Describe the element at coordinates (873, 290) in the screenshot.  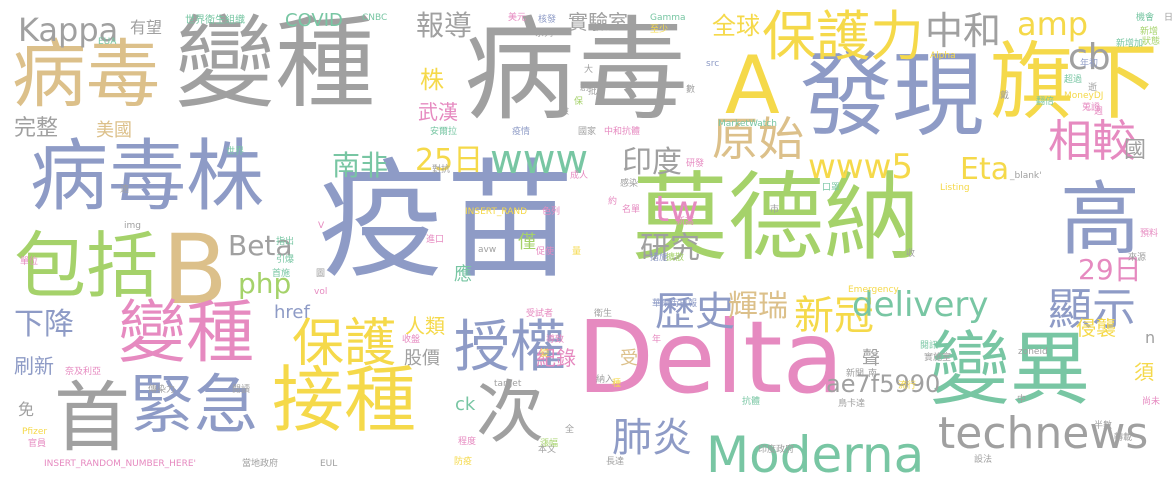
I see `word: Emergency` at that location.